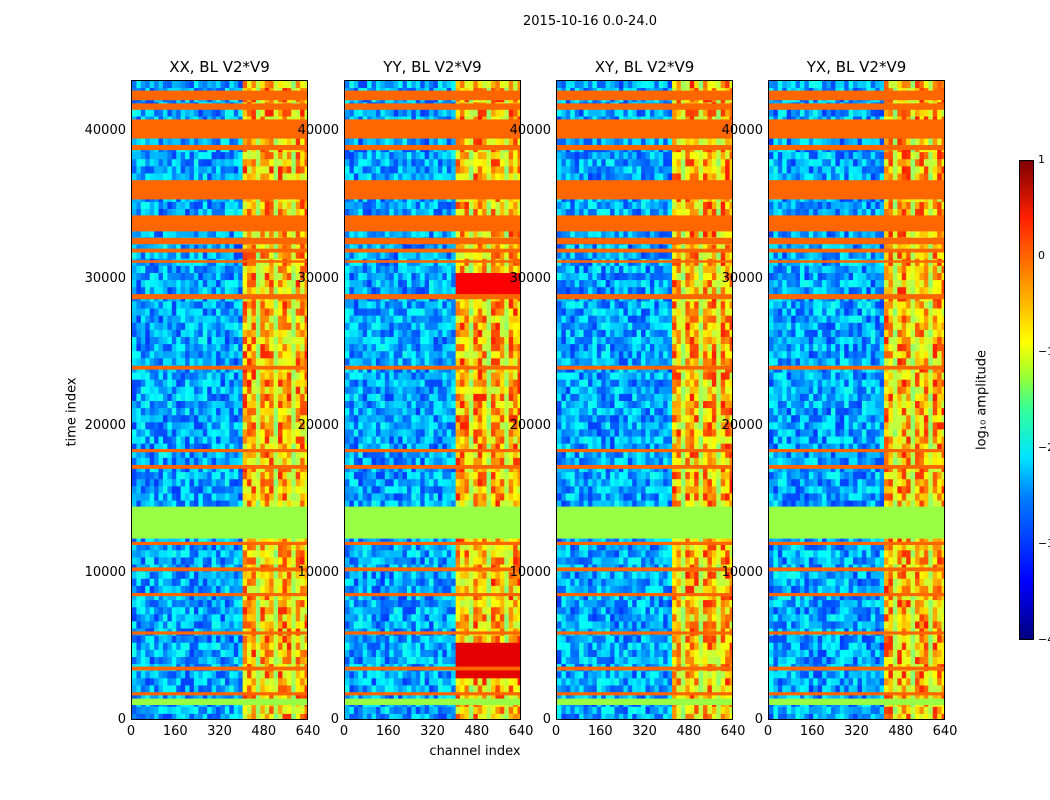  Describe the element at coordinates (219, 633) in the screenshot. I see `flagged-row-band` at that location.